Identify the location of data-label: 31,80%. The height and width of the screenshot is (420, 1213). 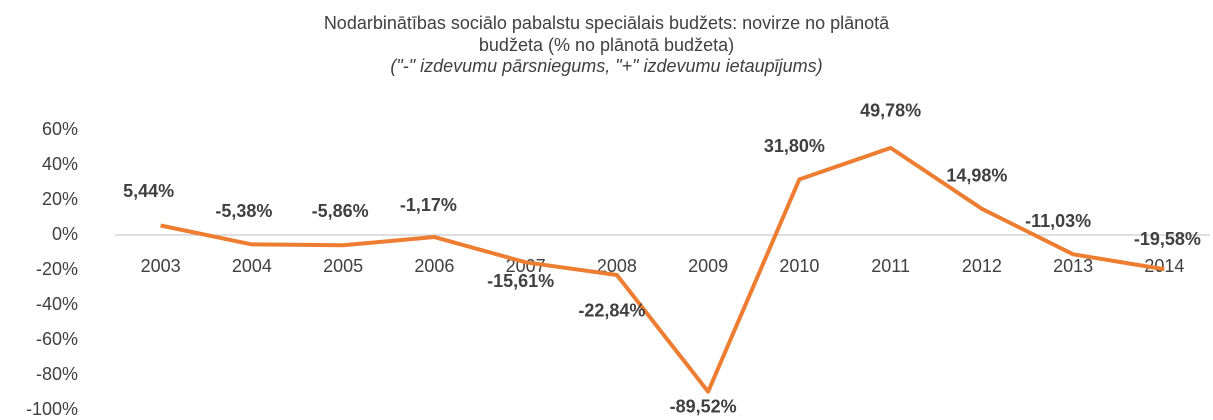
(794, 146).